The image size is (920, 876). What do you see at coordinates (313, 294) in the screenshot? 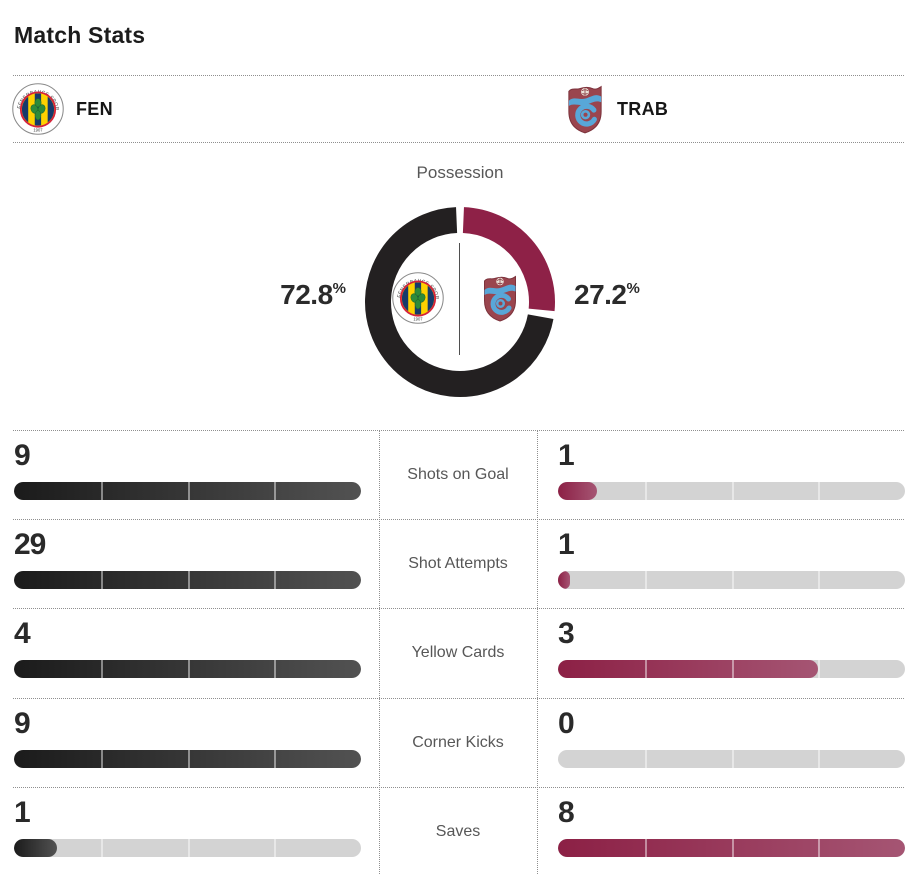
I see `home-possession-value: 72.8%` at bounding box center [313, 294].